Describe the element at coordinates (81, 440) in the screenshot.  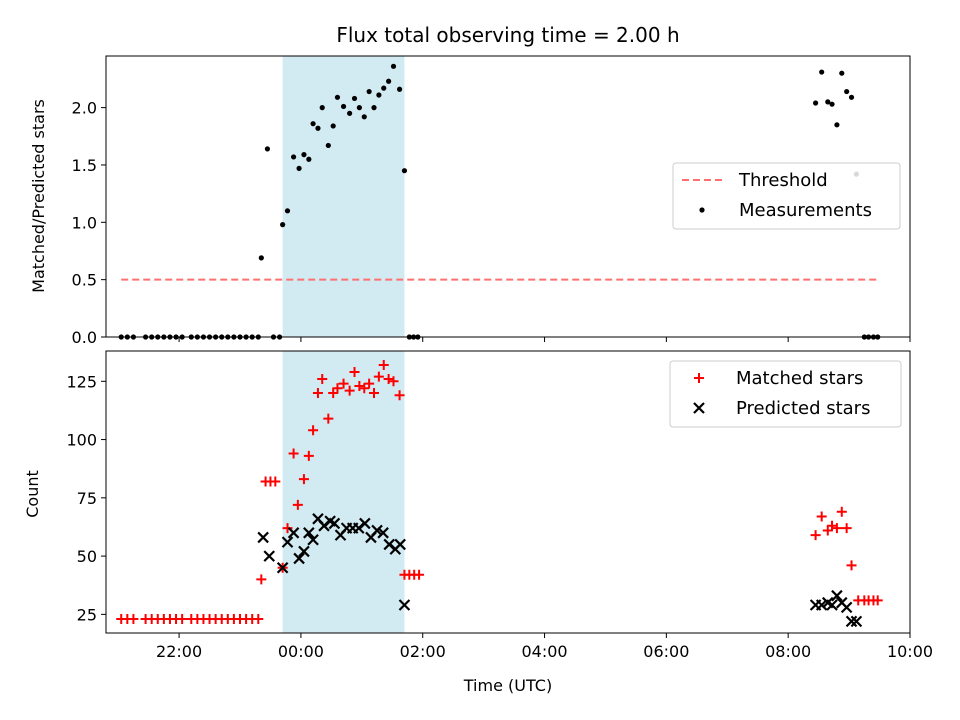
I see `bottom-y-tick-label: 100` at that location.